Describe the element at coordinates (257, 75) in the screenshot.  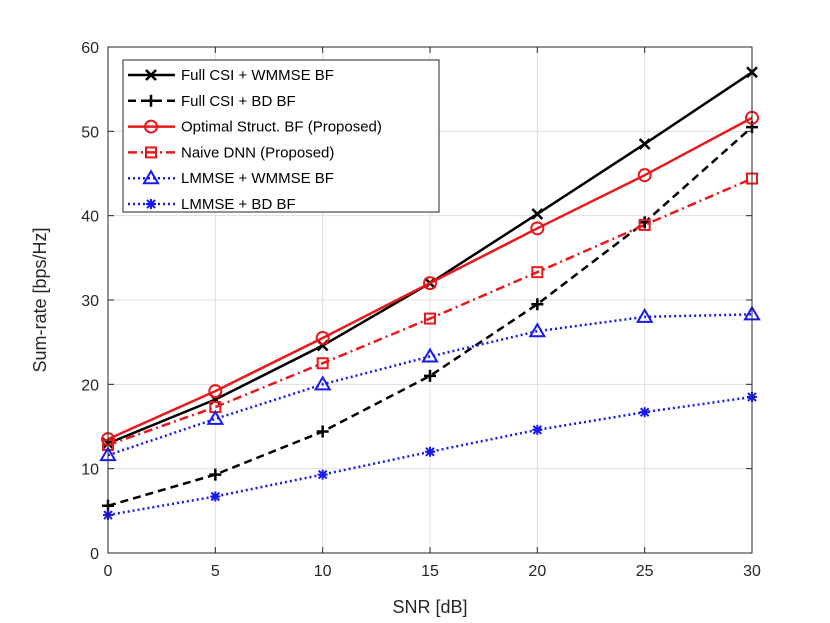
I see `legend-label: Full CSI + WMMSE BF` at that location.